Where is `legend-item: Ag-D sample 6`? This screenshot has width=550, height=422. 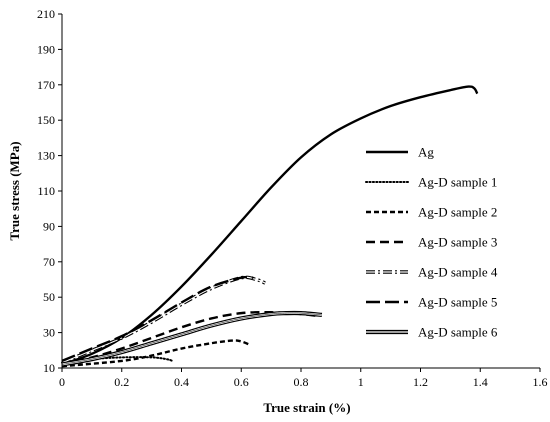
legend-item: Ag-D sample 6 is located at coordinates (432, 332).